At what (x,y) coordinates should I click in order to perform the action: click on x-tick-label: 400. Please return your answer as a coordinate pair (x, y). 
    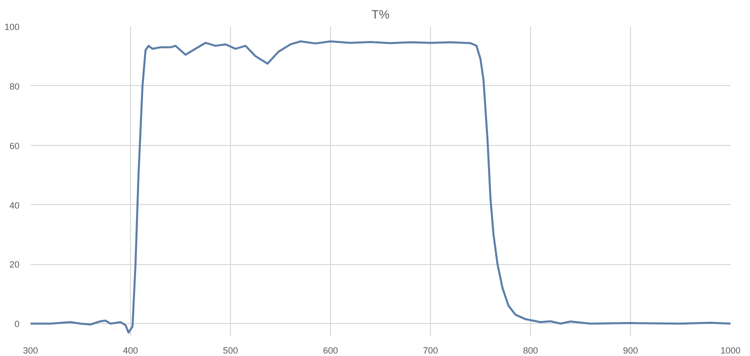
    Looking at the image, I should click on (130, 351).